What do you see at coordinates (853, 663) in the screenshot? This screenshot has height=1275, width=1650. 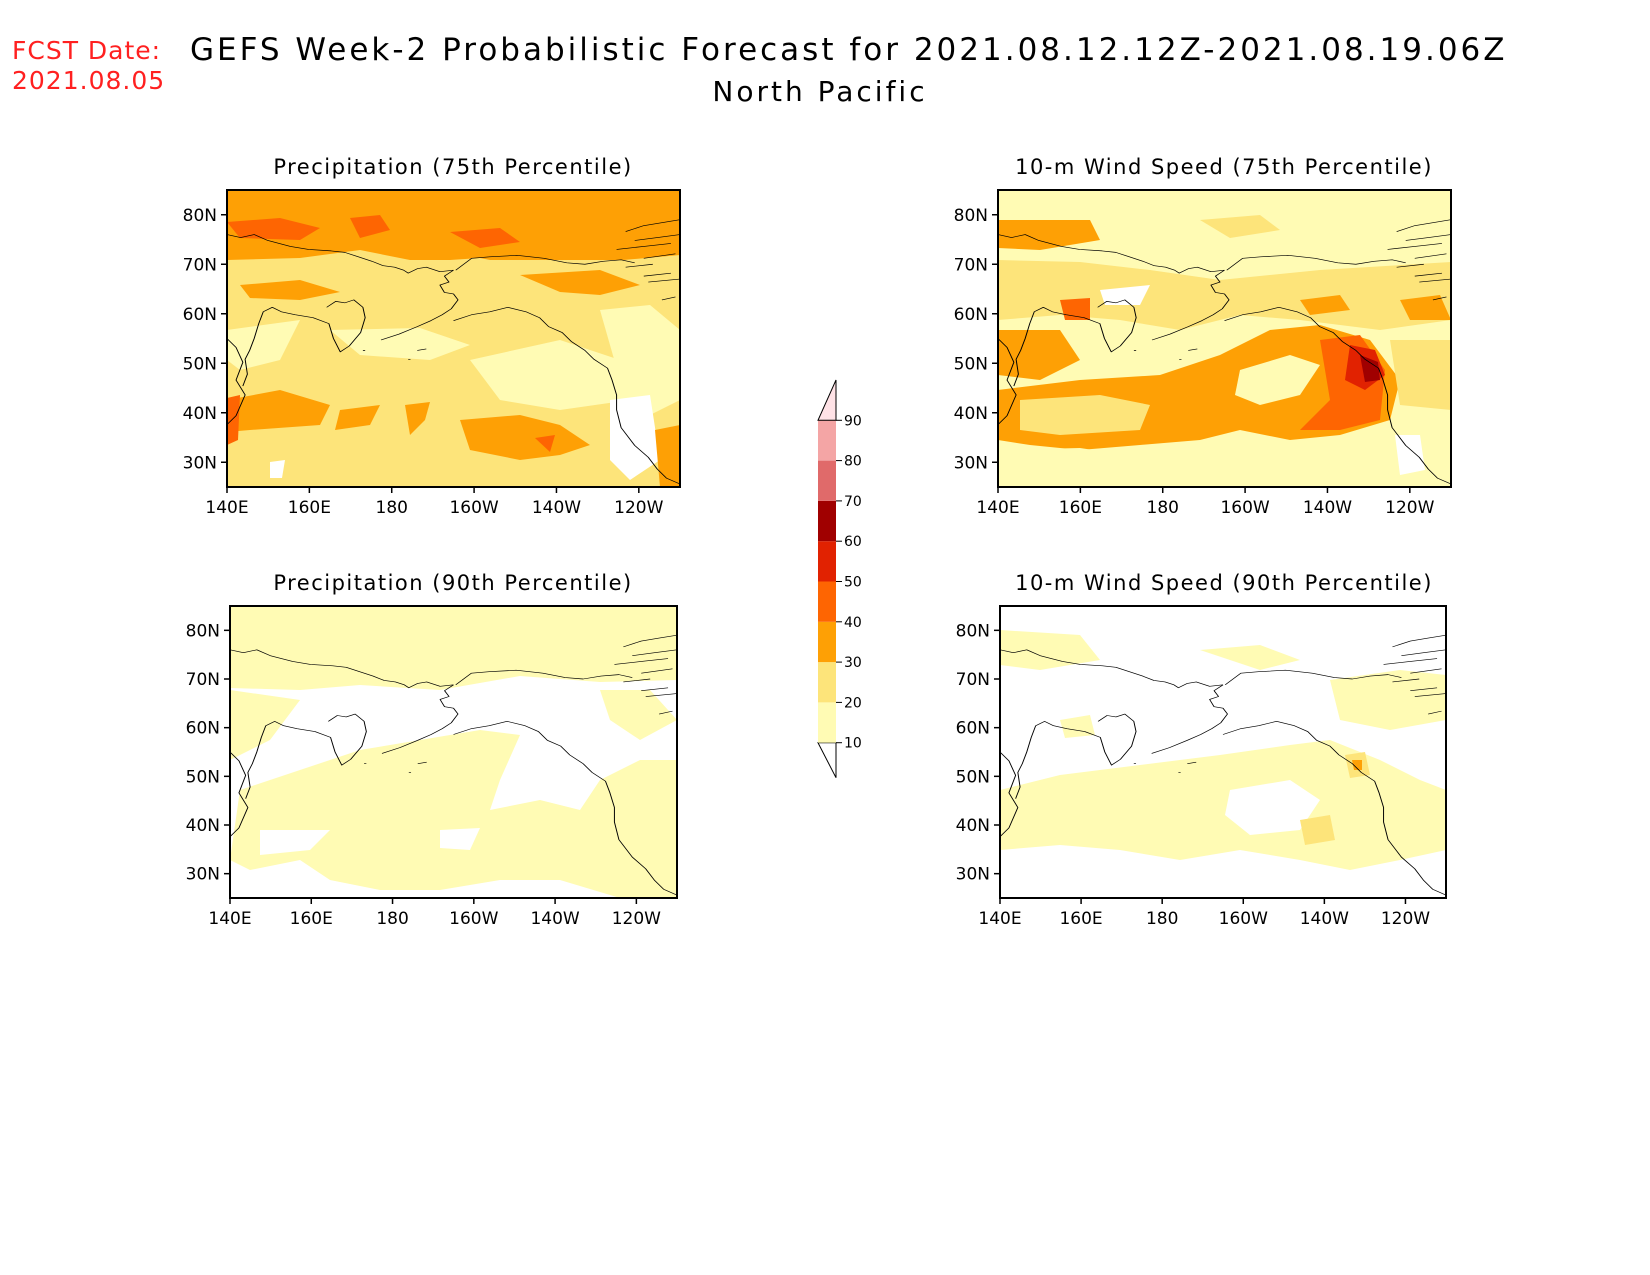 I see `colorbar-label: 30` at bounding box center [853, 663].